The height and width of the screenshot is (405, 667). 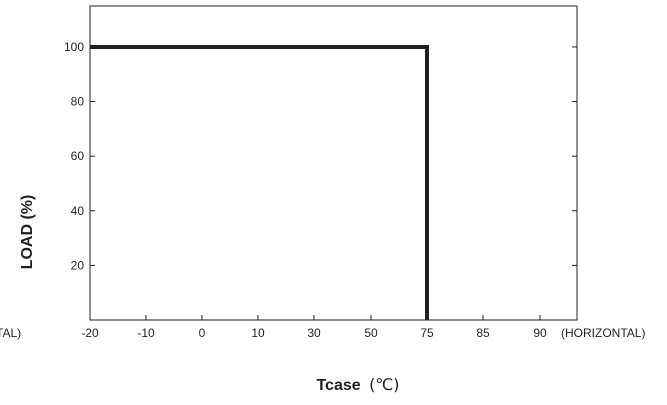 I want to click on y-tick-label: 60, so click(x=78, y=156).